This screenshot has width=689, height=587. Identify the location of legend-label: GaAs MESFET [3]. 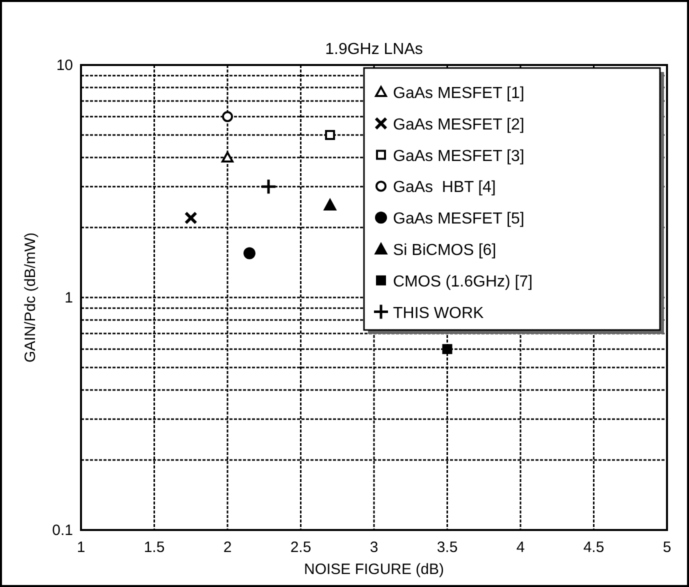
(458, 156).